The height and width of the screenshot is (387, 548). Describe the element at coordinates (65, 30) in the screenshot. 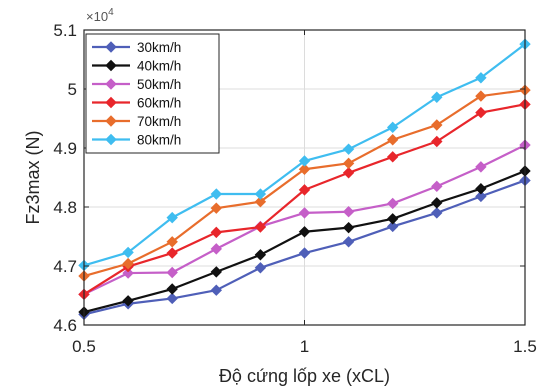

I see `y-tick-label: 5.1` at that location.